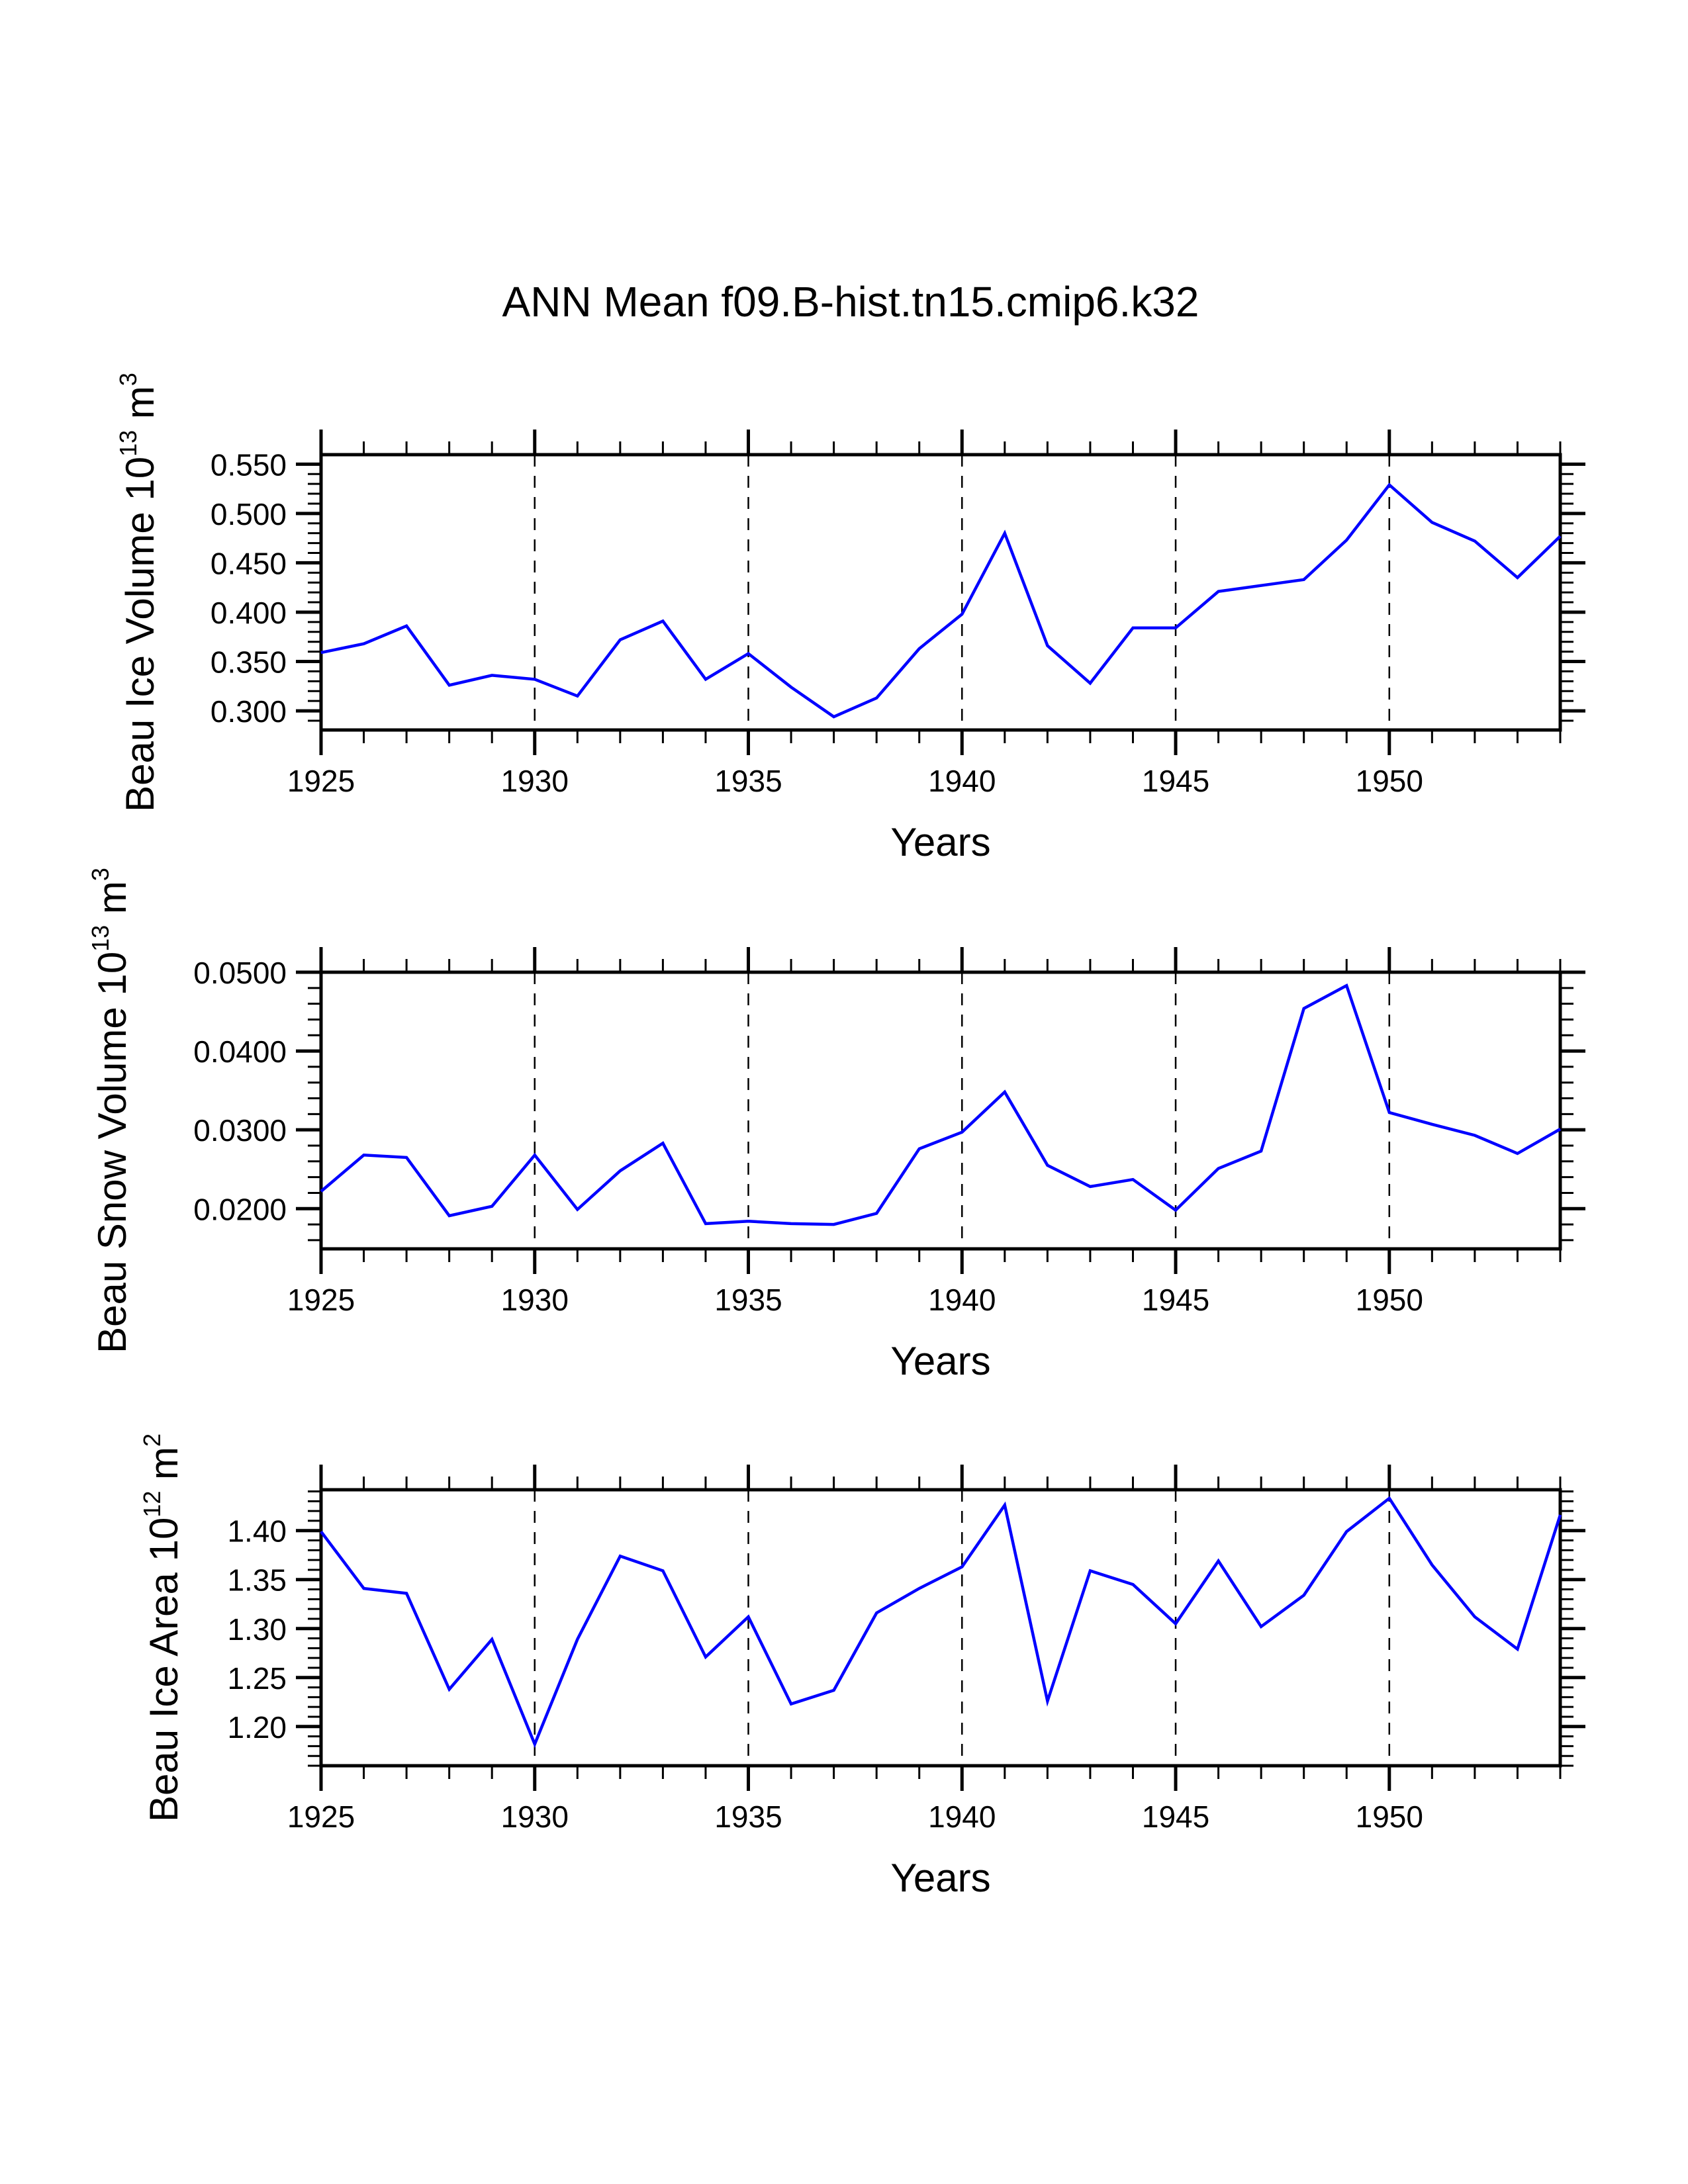 The width and height of the screenshot is (1688, 2184). I want to click on y-tick-label: 0.450, so click(249, 563).